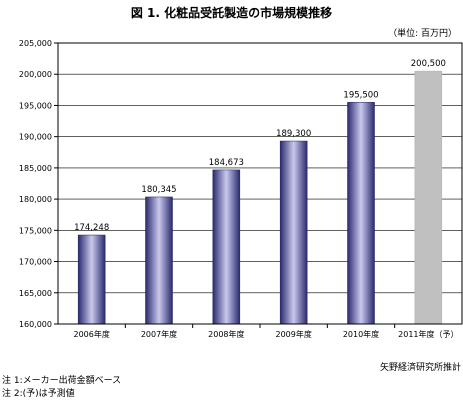 The image size is (463, 401). Describe the element at coordinates (35, 168) in the screenshot. I see `y-tick-label: 185,000` at that location.